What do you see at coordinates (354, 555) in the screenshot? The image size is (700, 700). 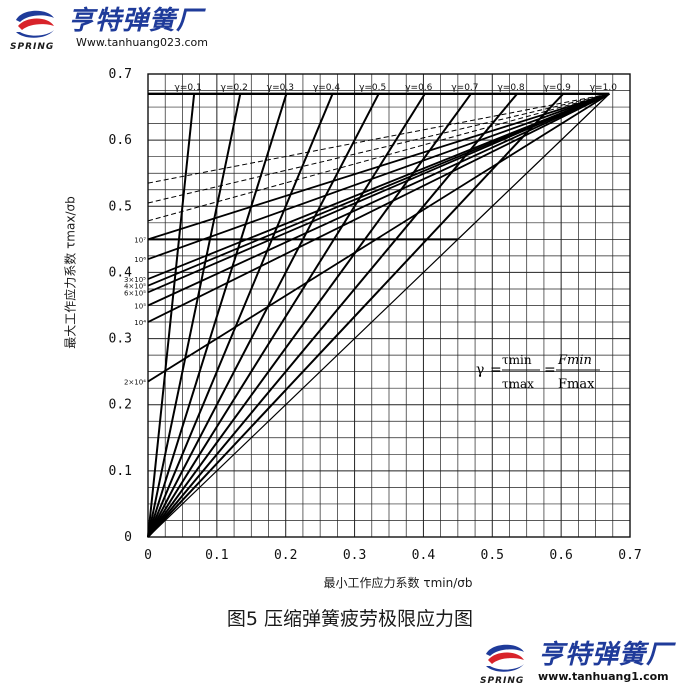 I see `x-tick-label: 0.3` at bounding box center [354, 555].